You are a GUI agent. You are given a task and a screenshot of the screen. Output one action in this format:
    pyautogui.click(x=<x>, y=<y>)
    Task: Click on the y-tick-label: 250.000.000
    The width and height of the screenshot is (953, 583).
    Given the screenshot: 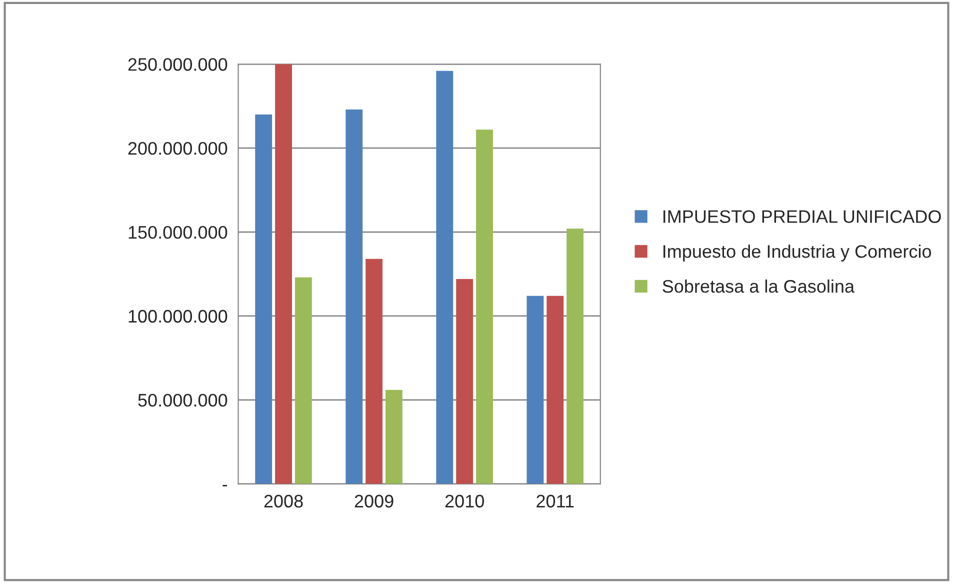 What is the action you would take?
    pyautogui.click(x=178, y=64)
    